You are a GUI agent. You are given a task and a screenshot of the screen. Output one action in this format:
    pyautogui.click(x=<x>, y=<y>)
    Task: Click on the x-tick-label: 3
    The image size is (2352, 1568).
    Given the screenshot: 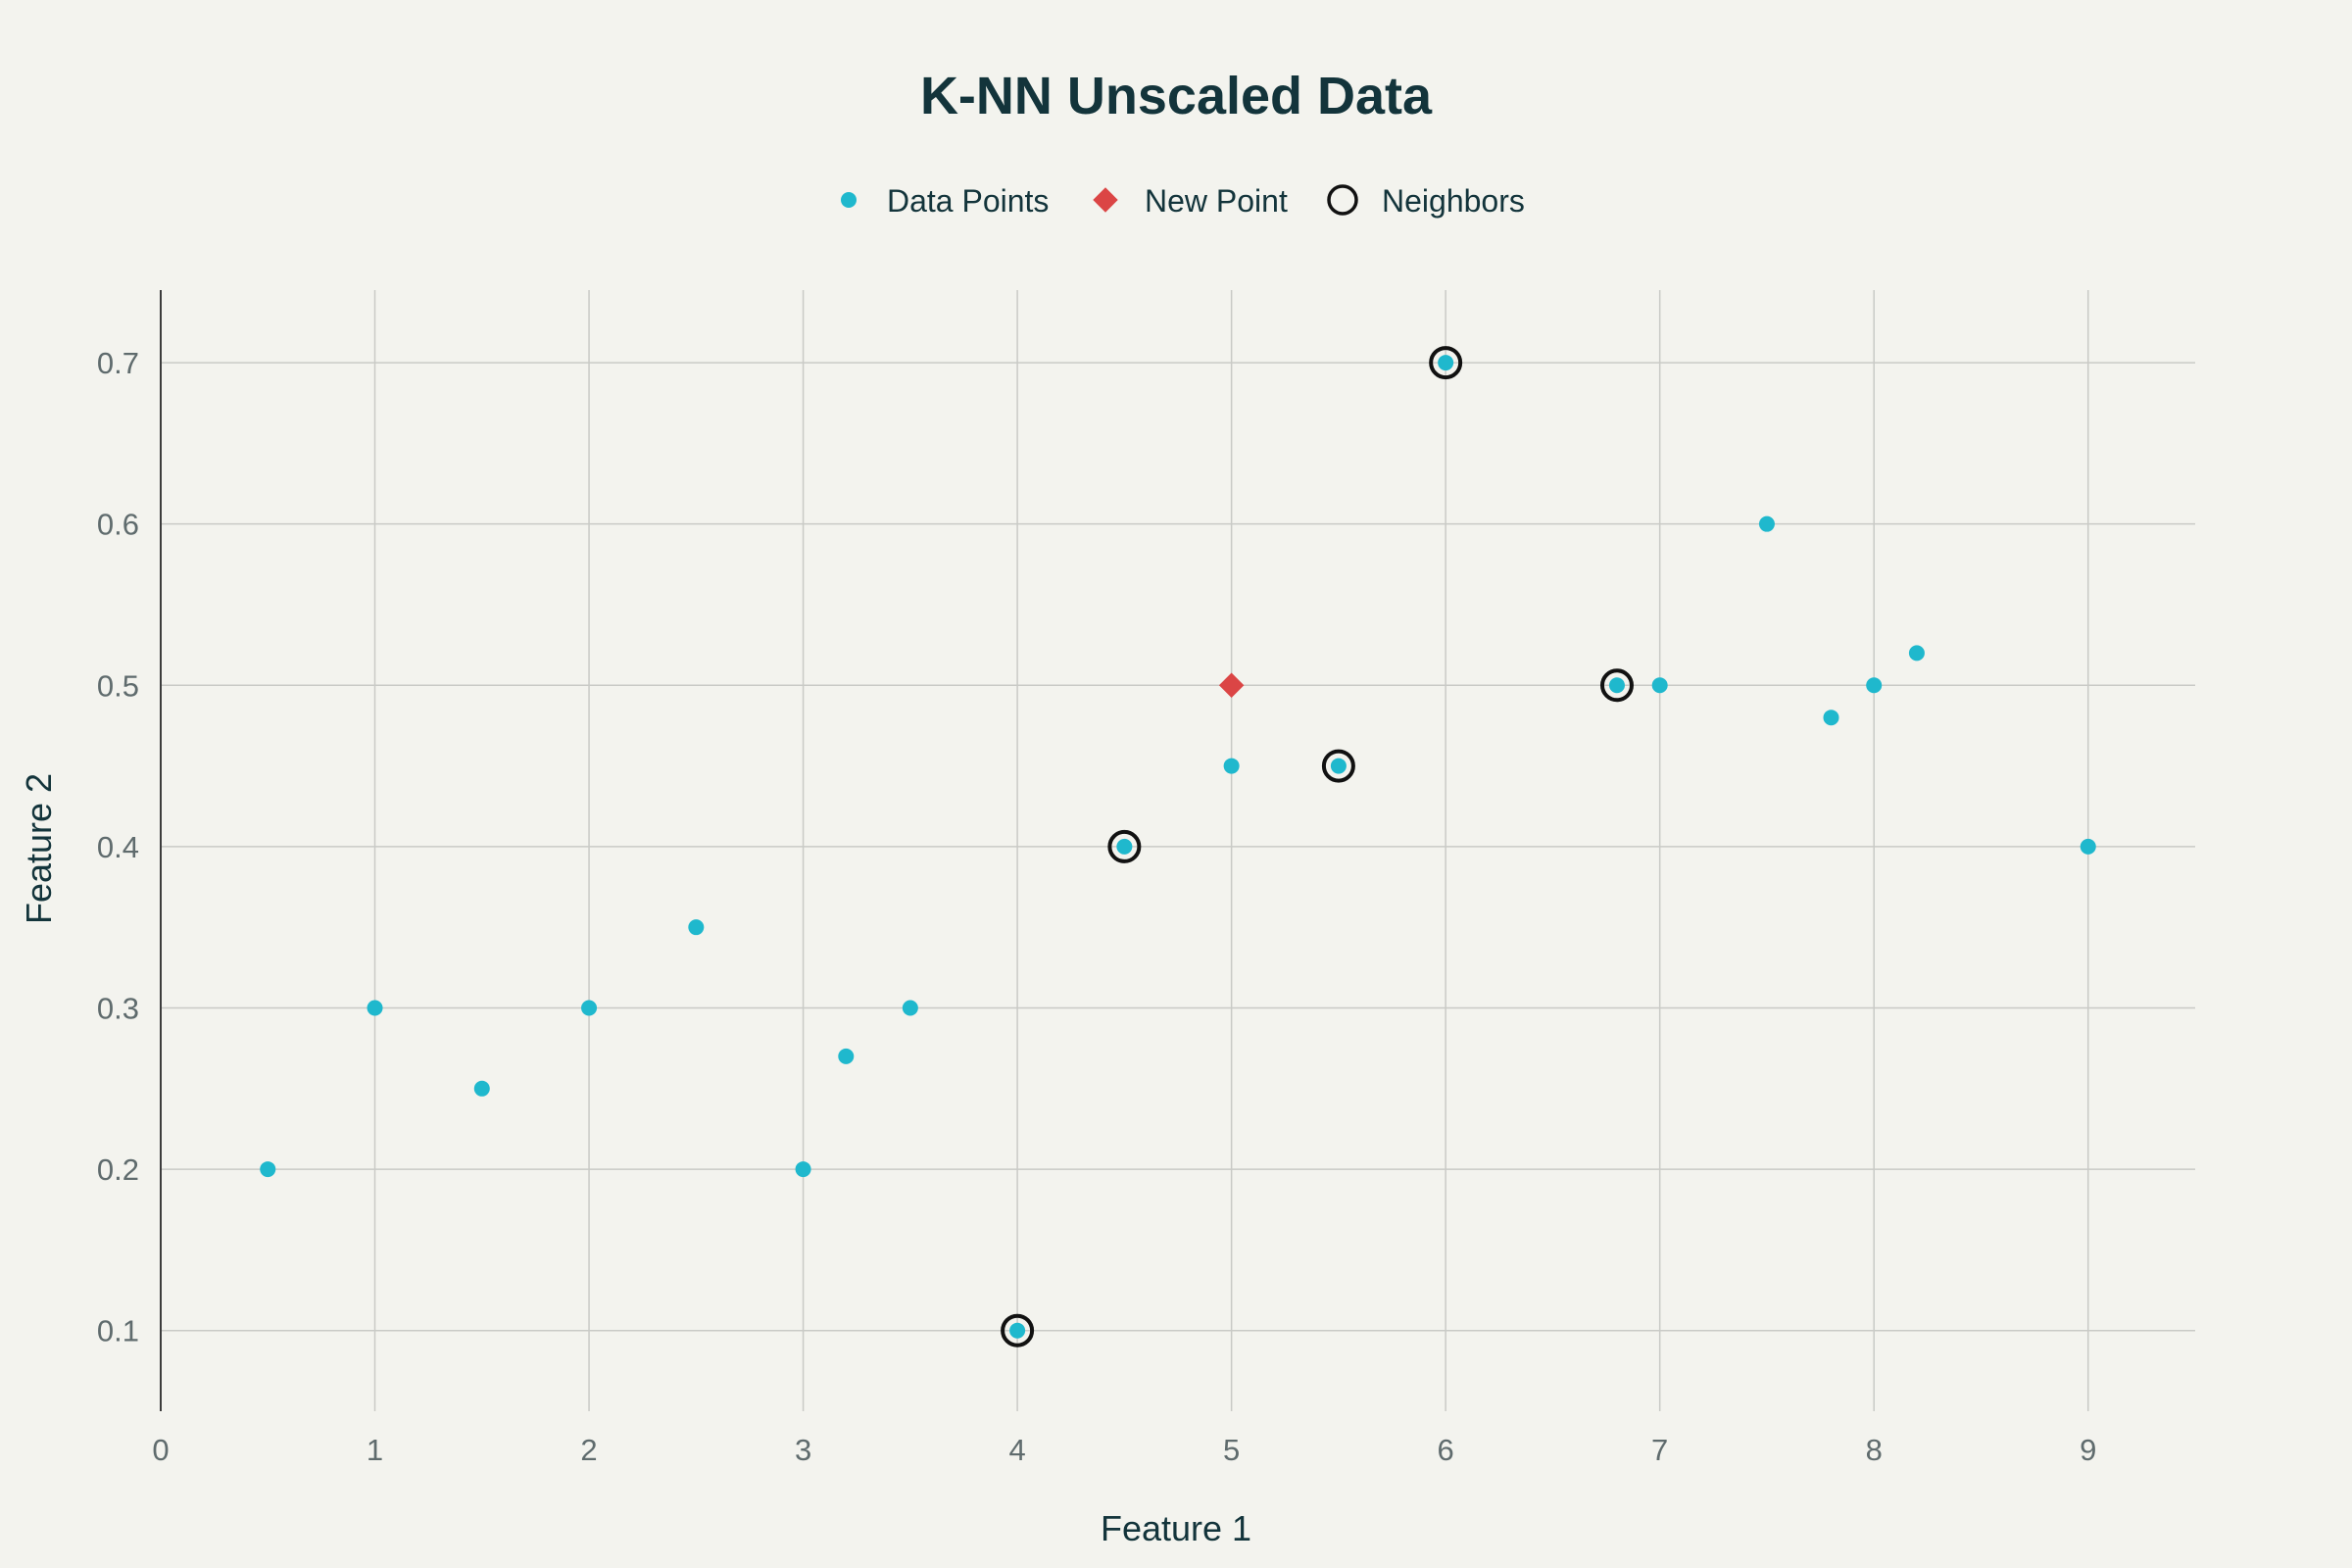 What is the action you would take?
    pyautogui.click(x=803, y=1450)
    